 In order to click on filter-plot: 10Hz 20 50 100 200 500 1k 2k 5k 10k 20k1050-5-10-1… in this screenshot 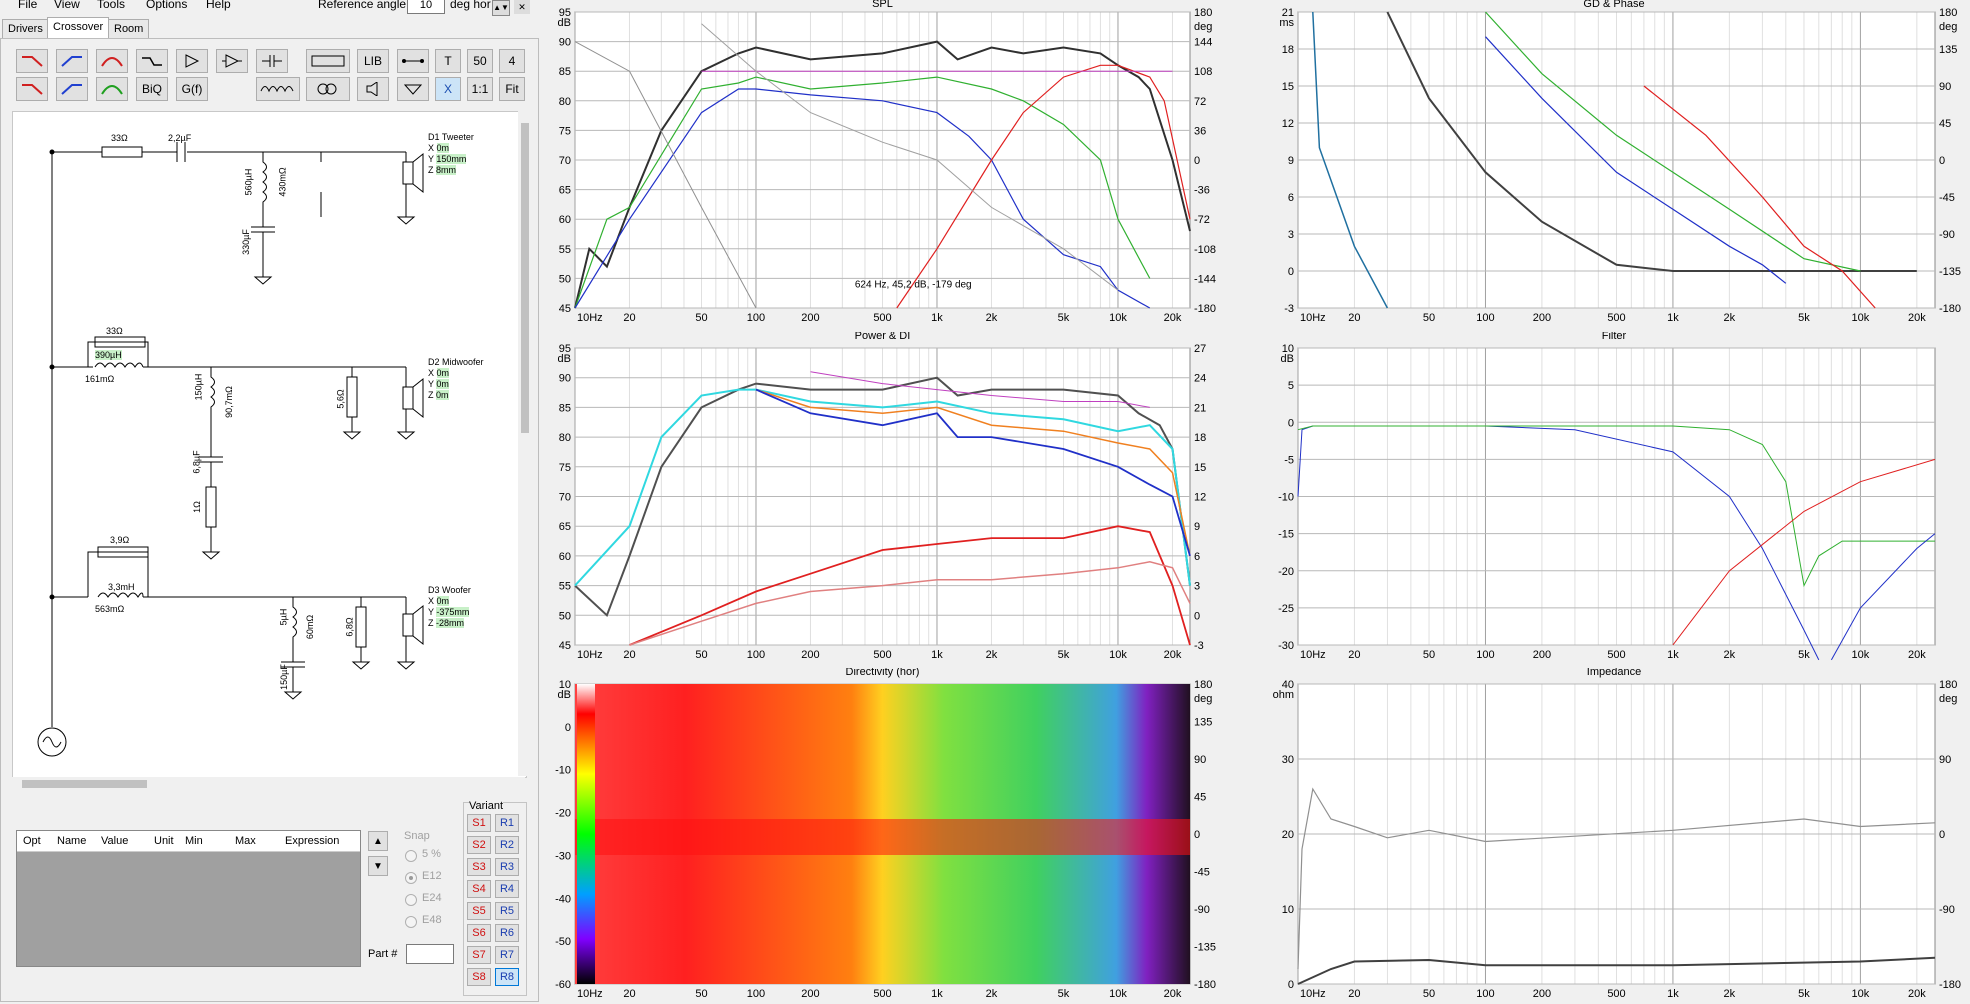, I will do `click(1614, 497)`.